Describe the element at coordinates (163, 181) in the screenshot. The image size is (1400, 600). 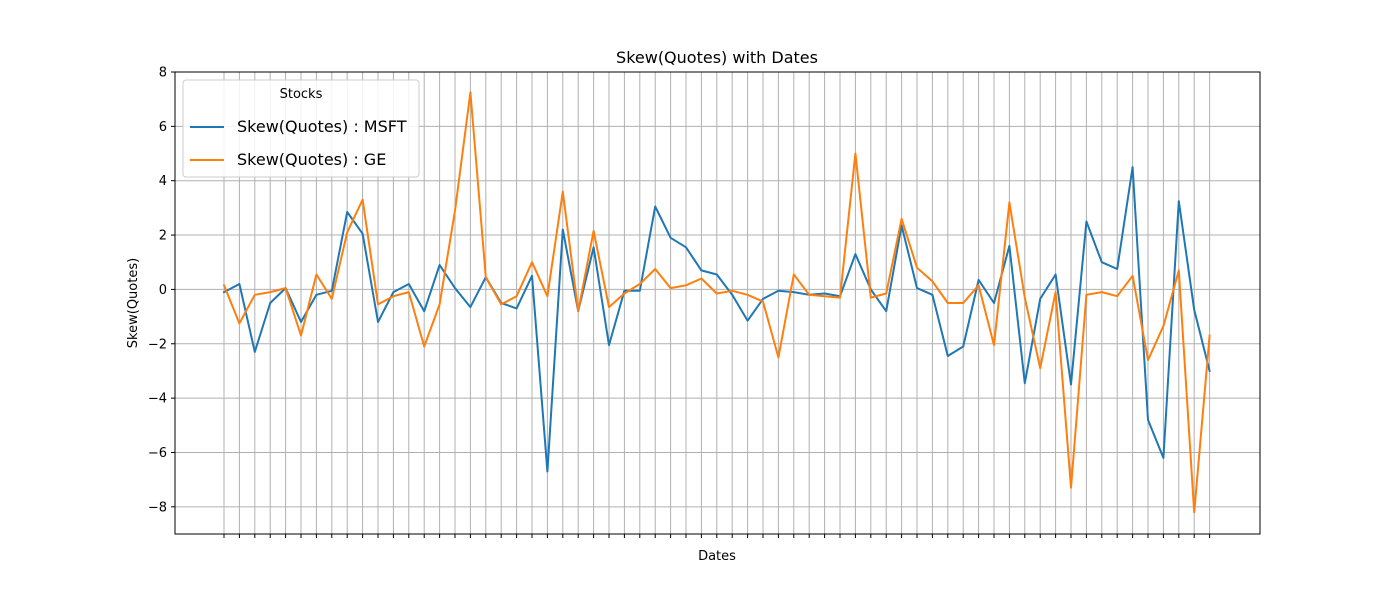
I see `y-tick-label: 4` at that location.